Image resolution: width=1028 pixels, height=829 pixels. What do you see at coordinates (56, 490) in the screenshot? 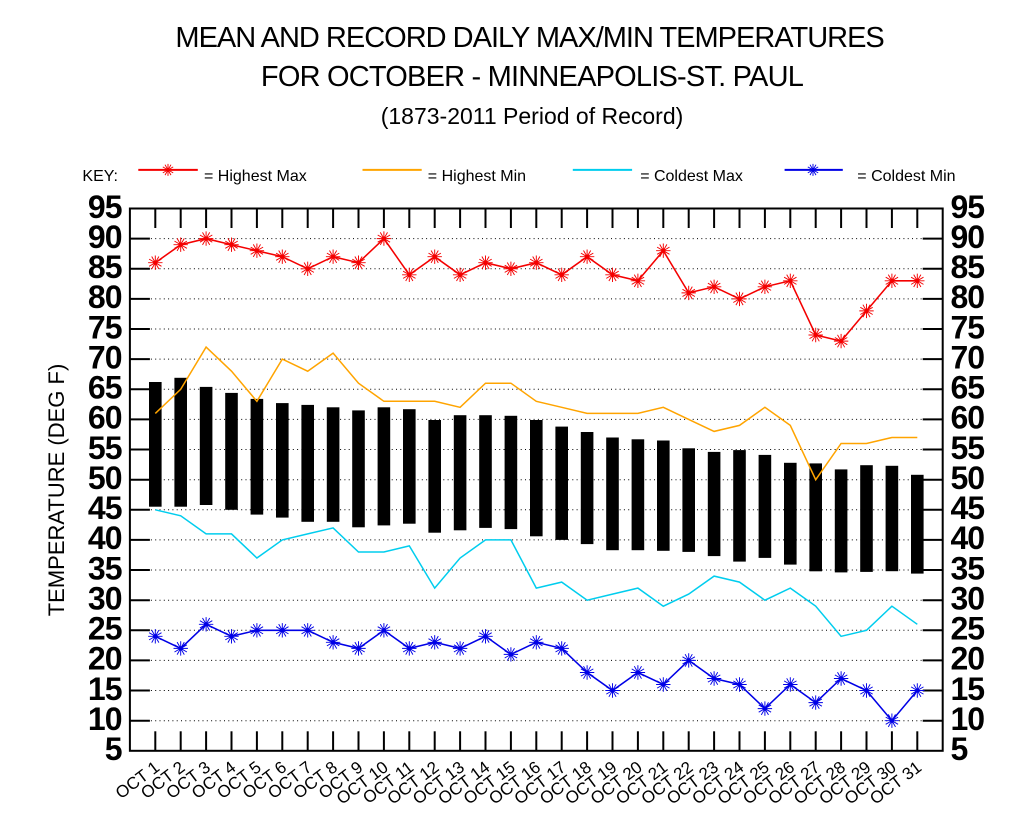
I see `svg-text: TEMPERATURE (DEG F)` at bounding box center [56, 490].